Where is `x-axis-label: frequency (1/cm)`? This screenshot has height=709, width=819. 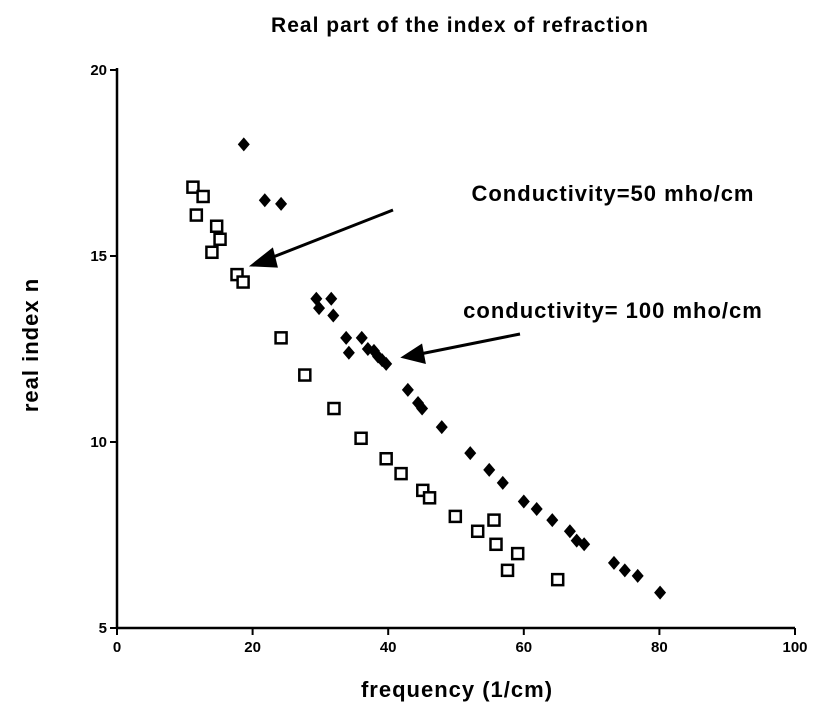 x-axis-label: frequency (1/cm) is located at coordinates (457, 689).